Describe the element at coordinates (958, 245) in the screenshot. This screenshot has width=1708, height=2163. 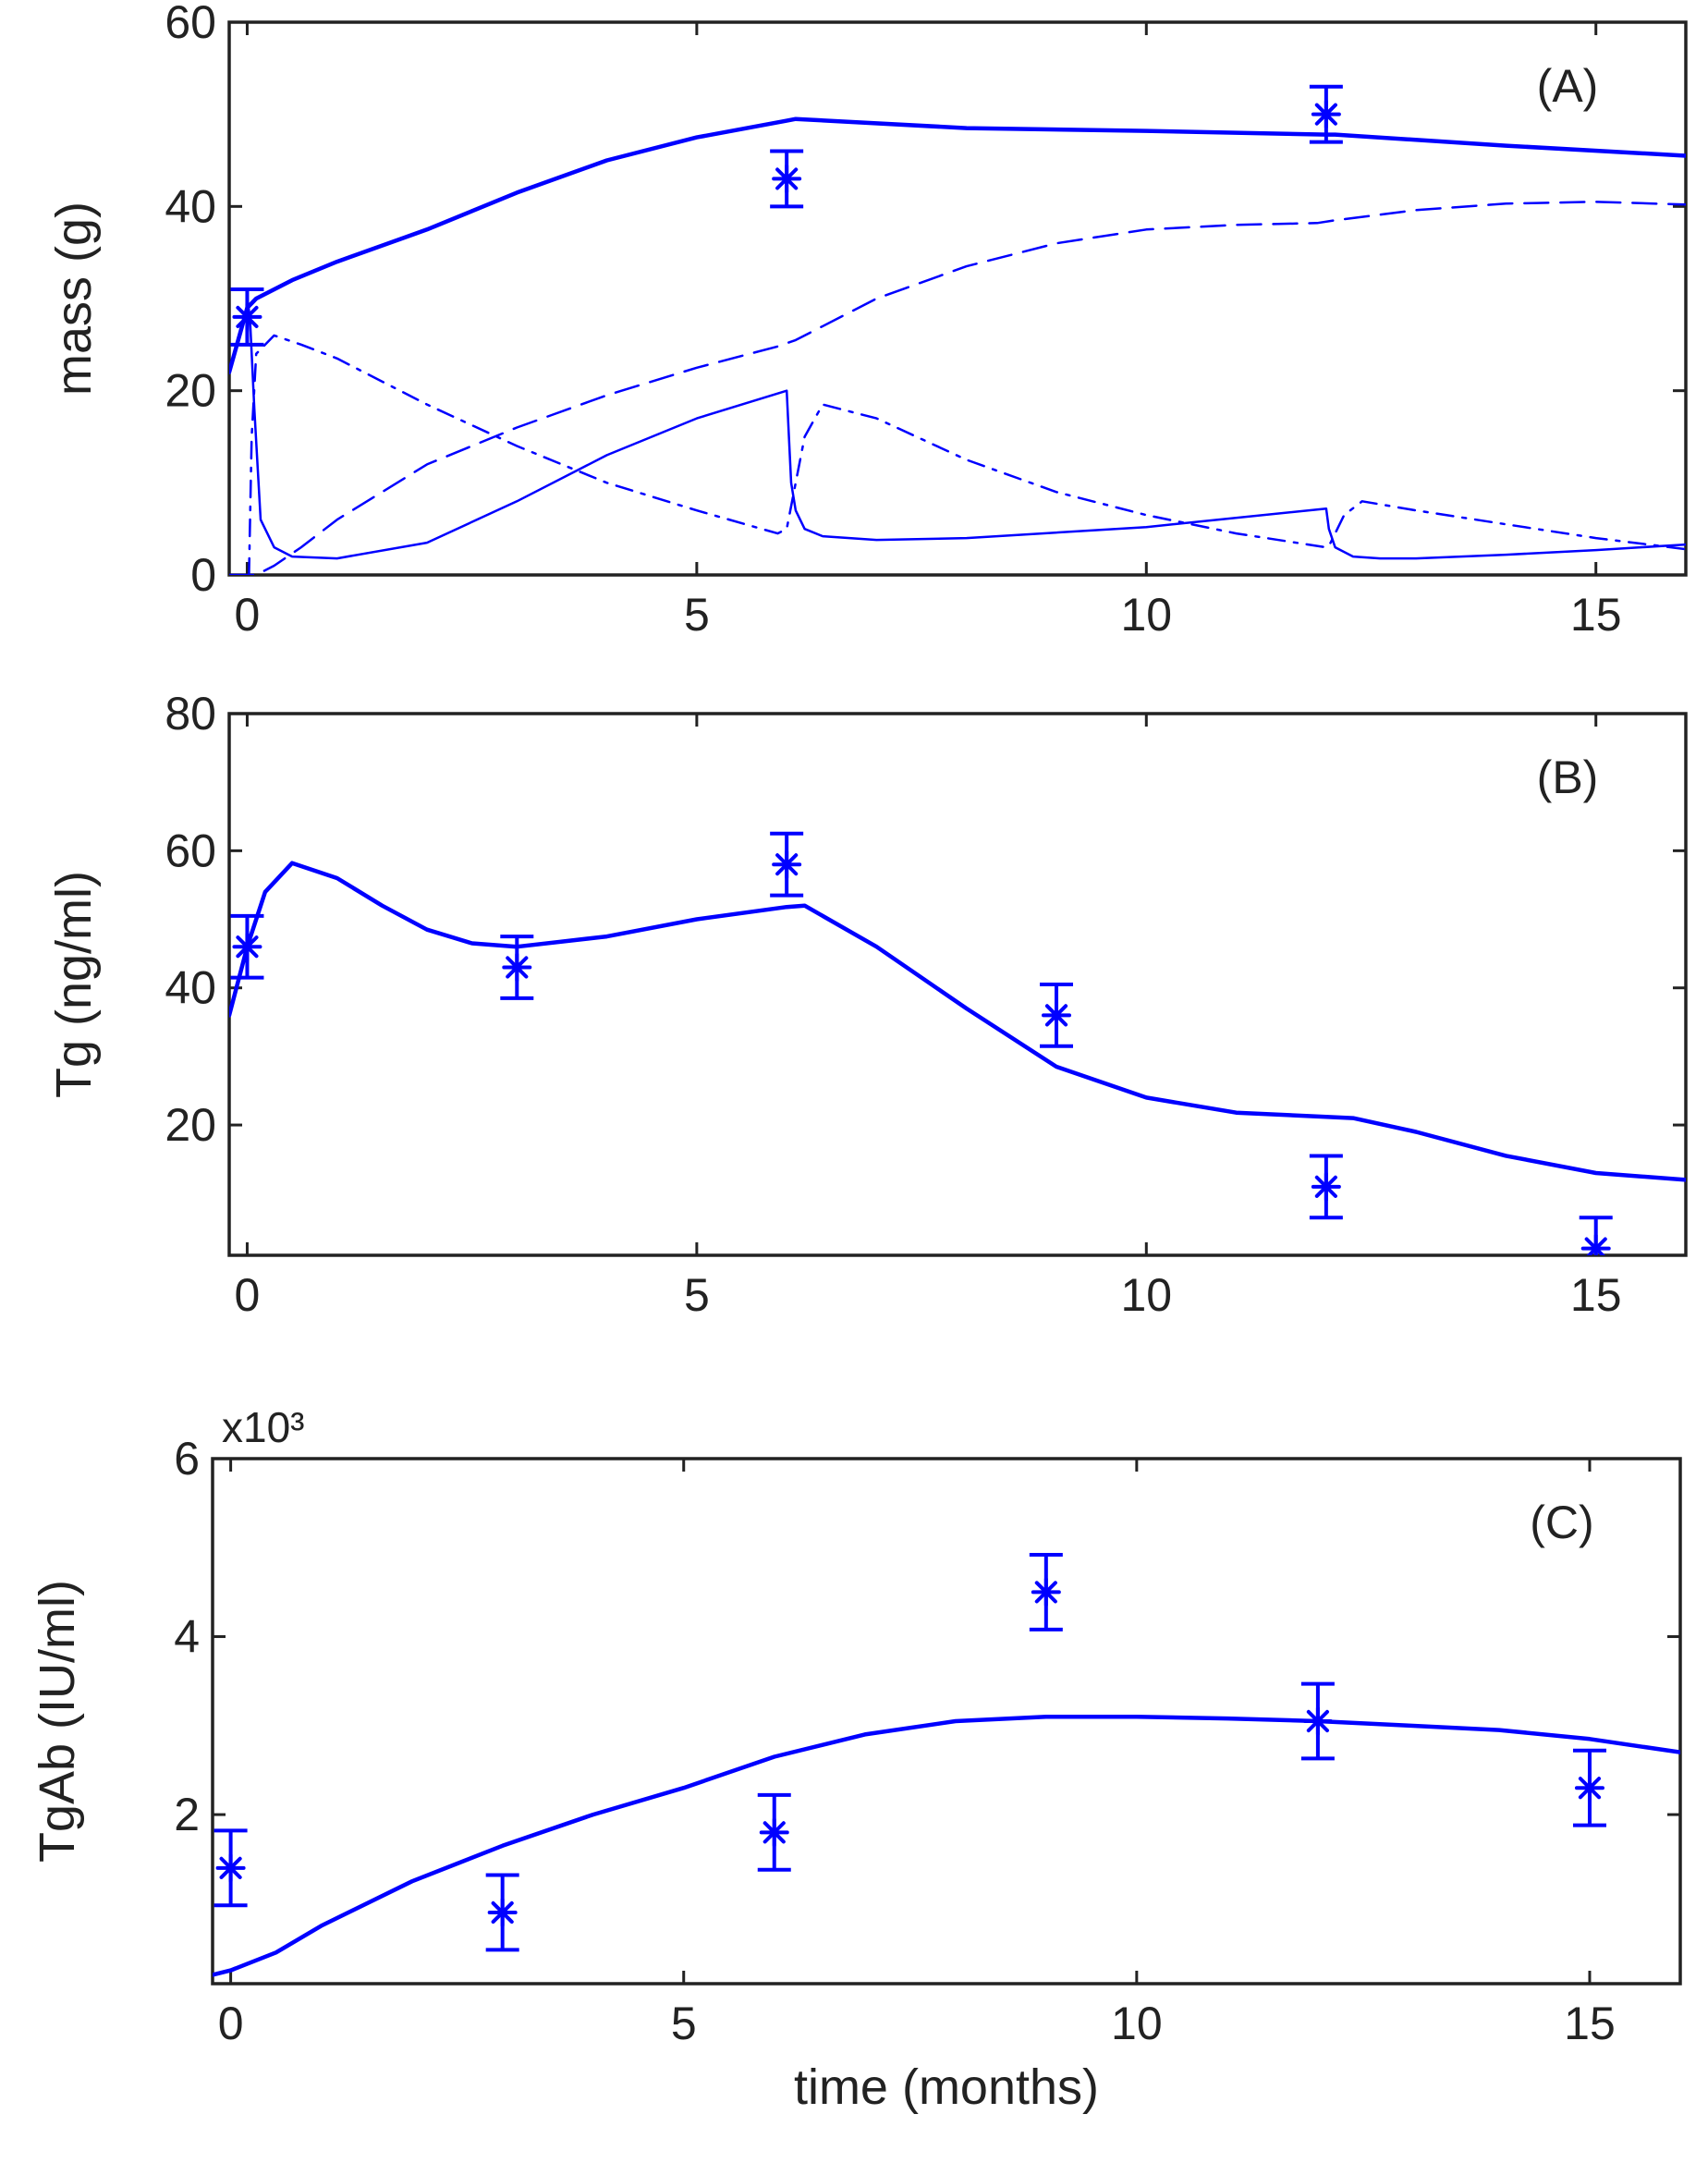
I see `panel-1-series-1-line` at that location.